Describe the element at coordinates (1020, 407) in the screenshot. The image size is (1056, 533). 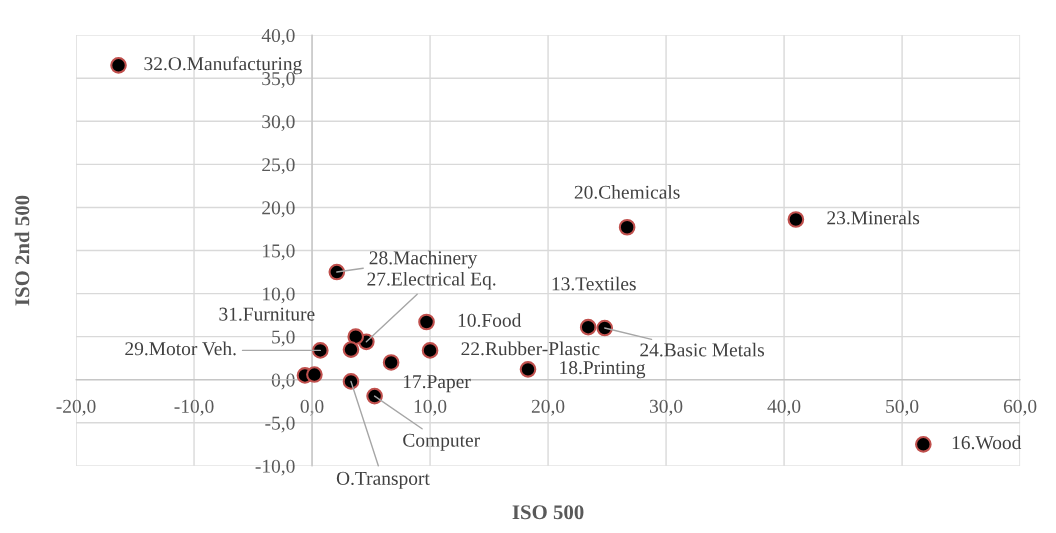
I see `x-tick-label: 60,0` at that location.